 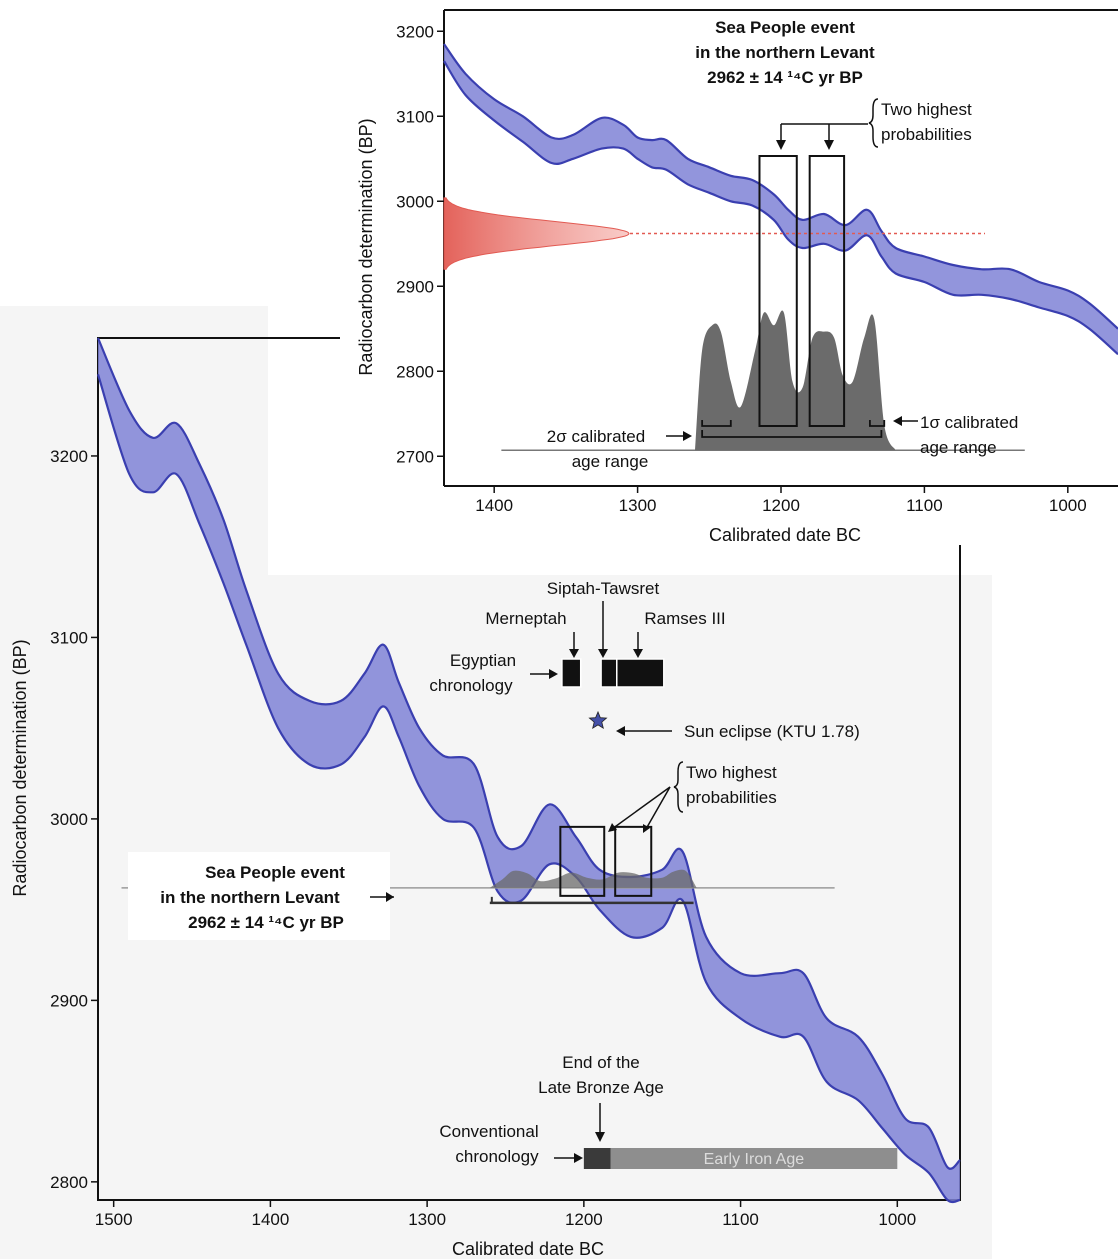 I want to click on inset-title-line1: Sea People event, so click(x=785, y=27).